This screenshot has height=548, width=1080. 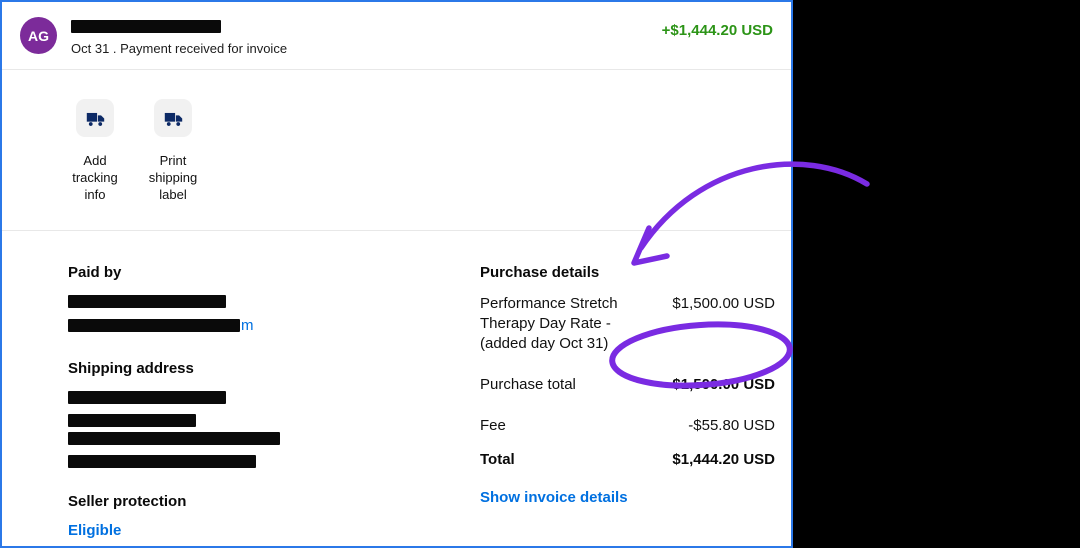 I want to click on shipping-address-heading: Shipping address, so click(x=131, y=368).